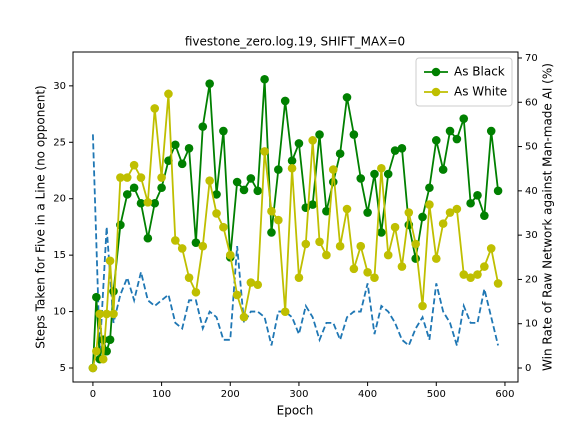 The image size is (576, 432). Describe the element at coordinates (93, 394) in the screenshot. I see `x-tick-label: 0` at that location.